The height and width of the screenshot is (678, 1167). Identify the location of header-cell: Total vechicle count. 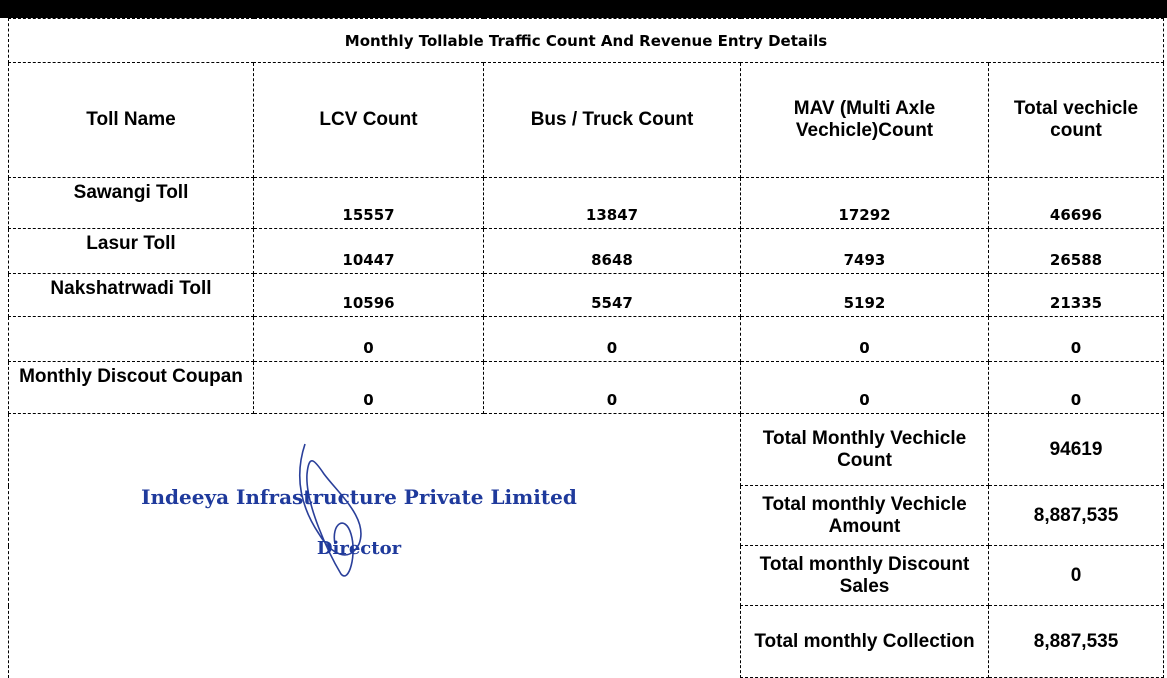
(1076, 120).